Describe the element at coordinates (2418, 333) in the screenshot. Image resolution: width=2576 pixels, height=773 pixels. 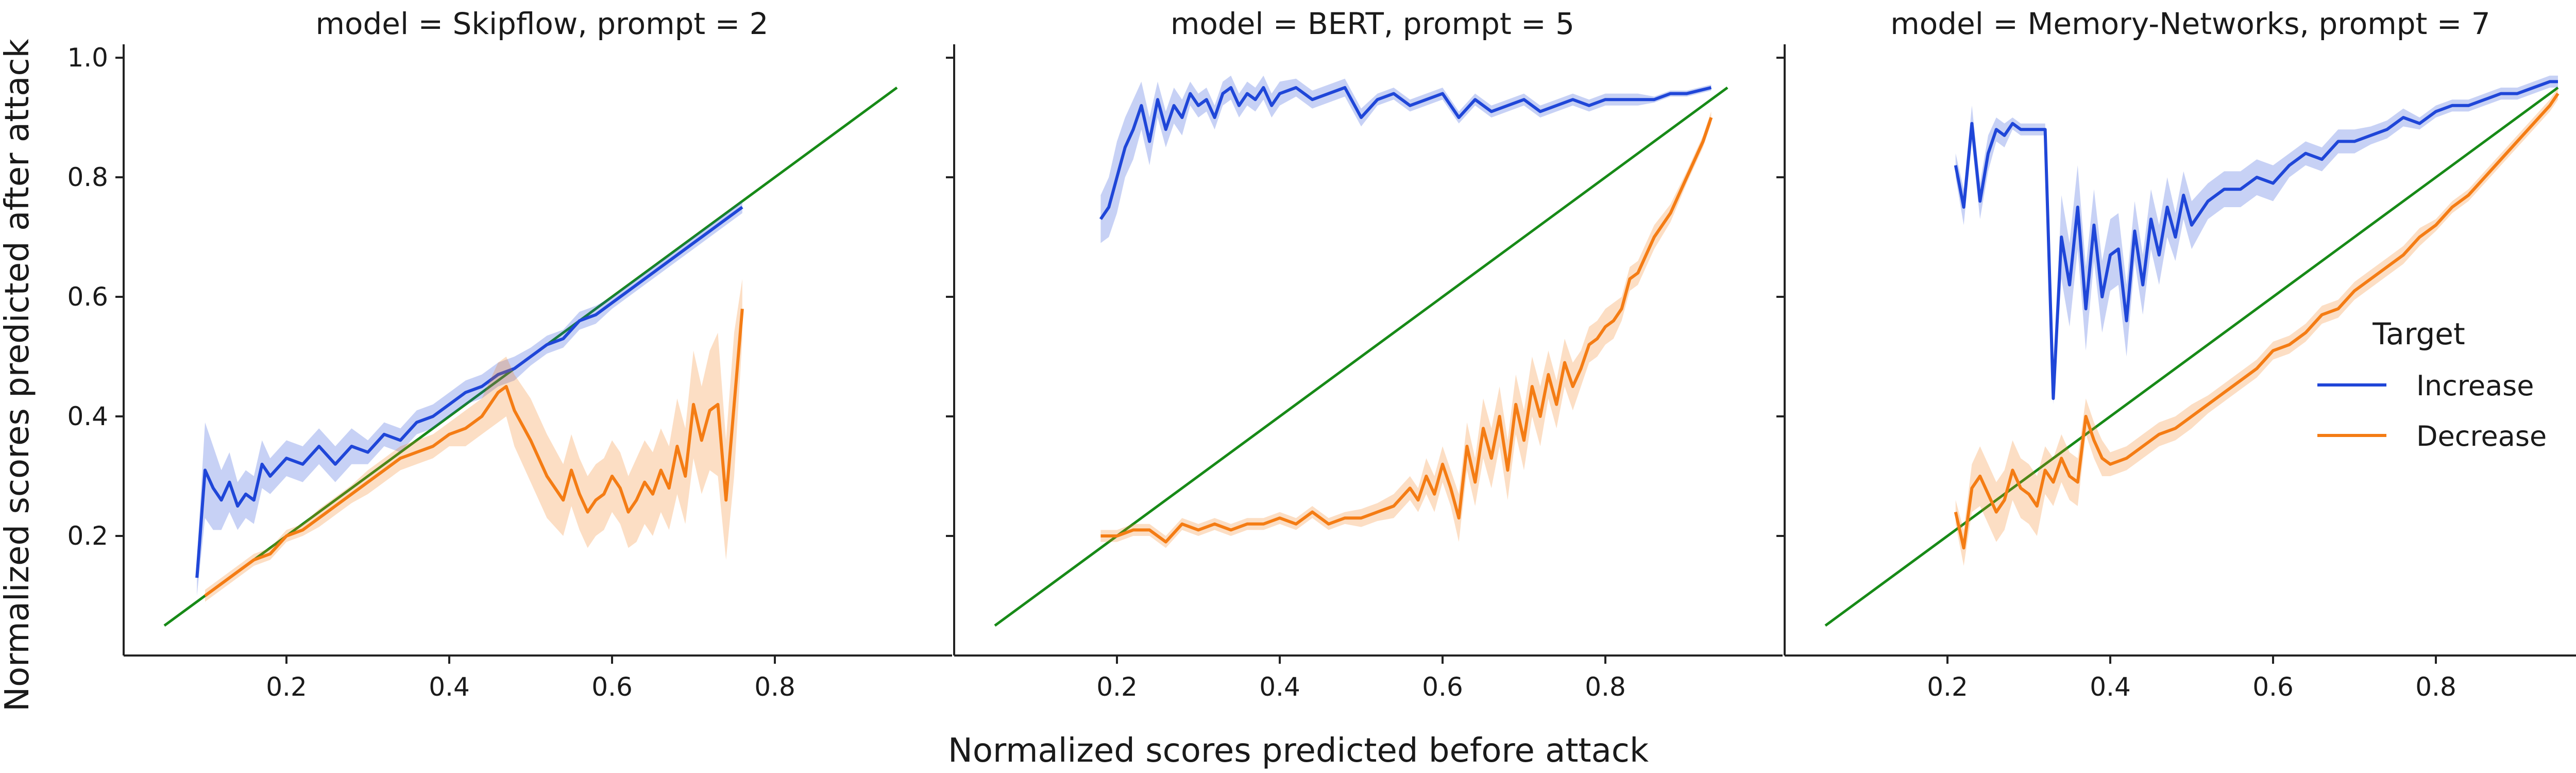
I see `legend-title: Target` at that location.